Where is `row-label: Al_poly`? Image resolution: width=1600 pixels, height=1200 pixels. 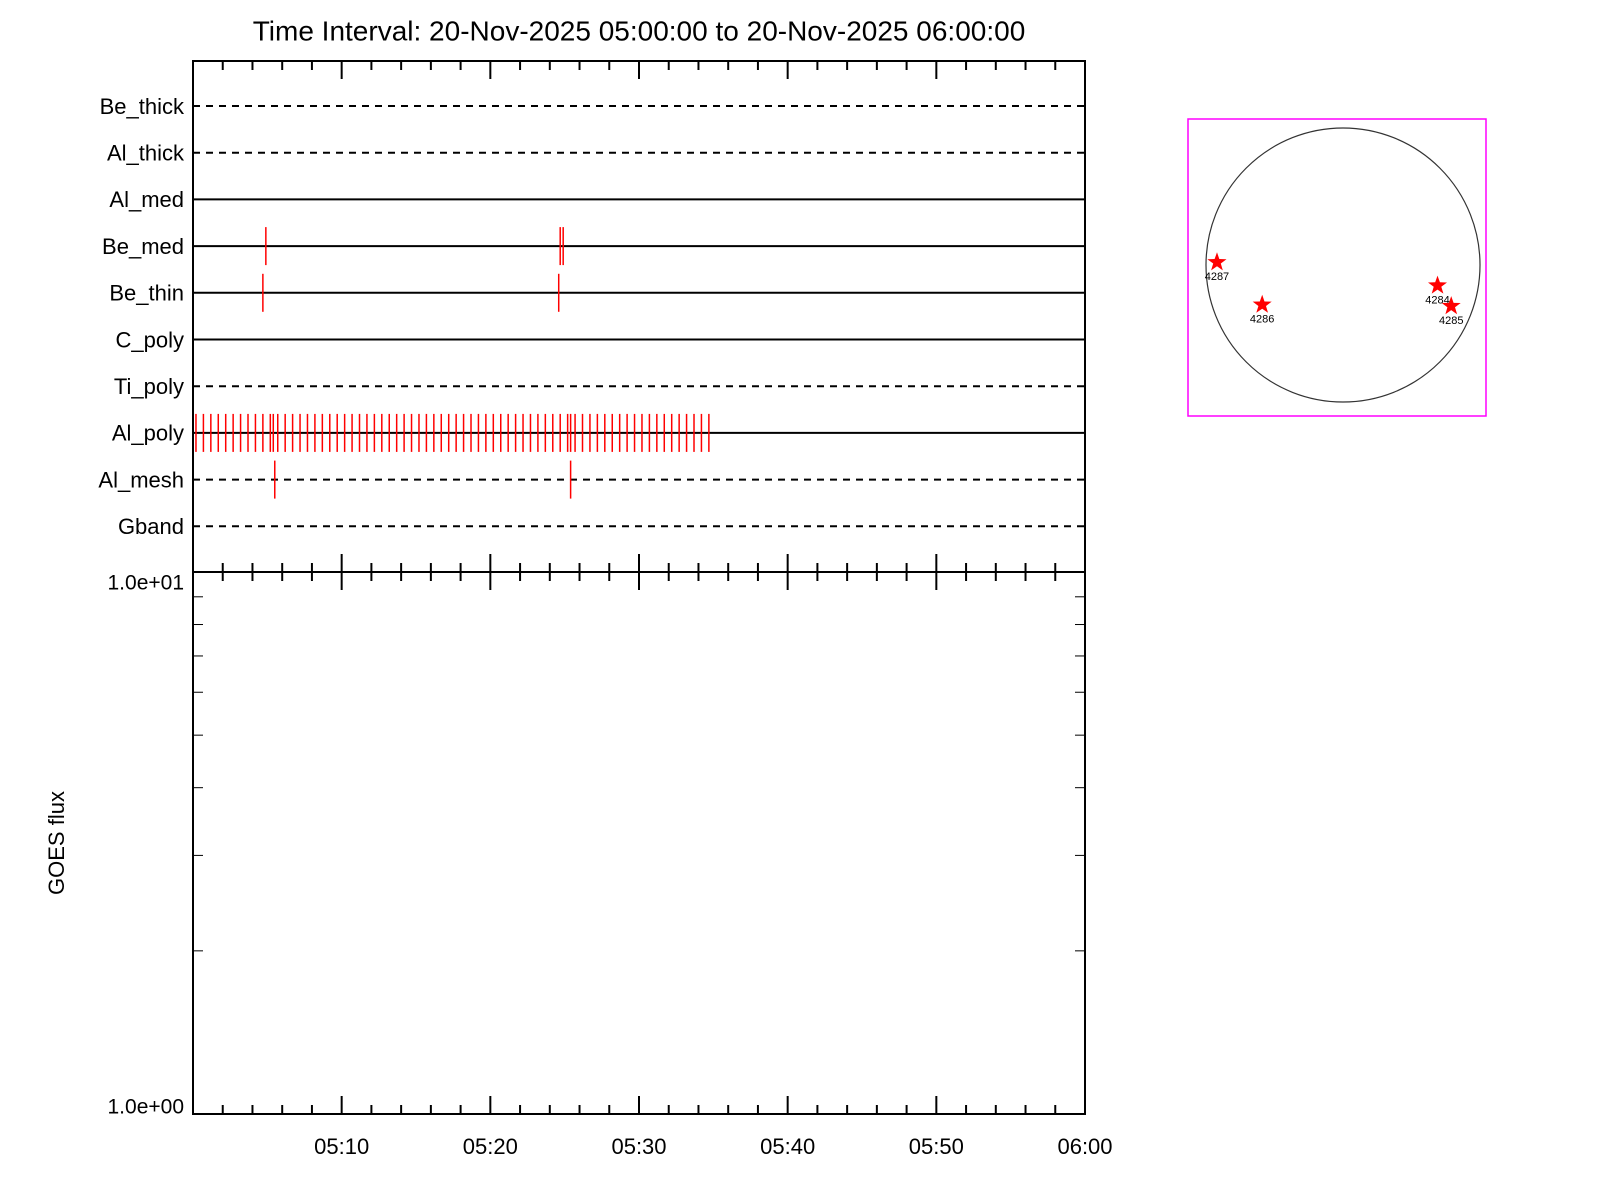 row-label: Al_poly is located at coordinates (148, 433).